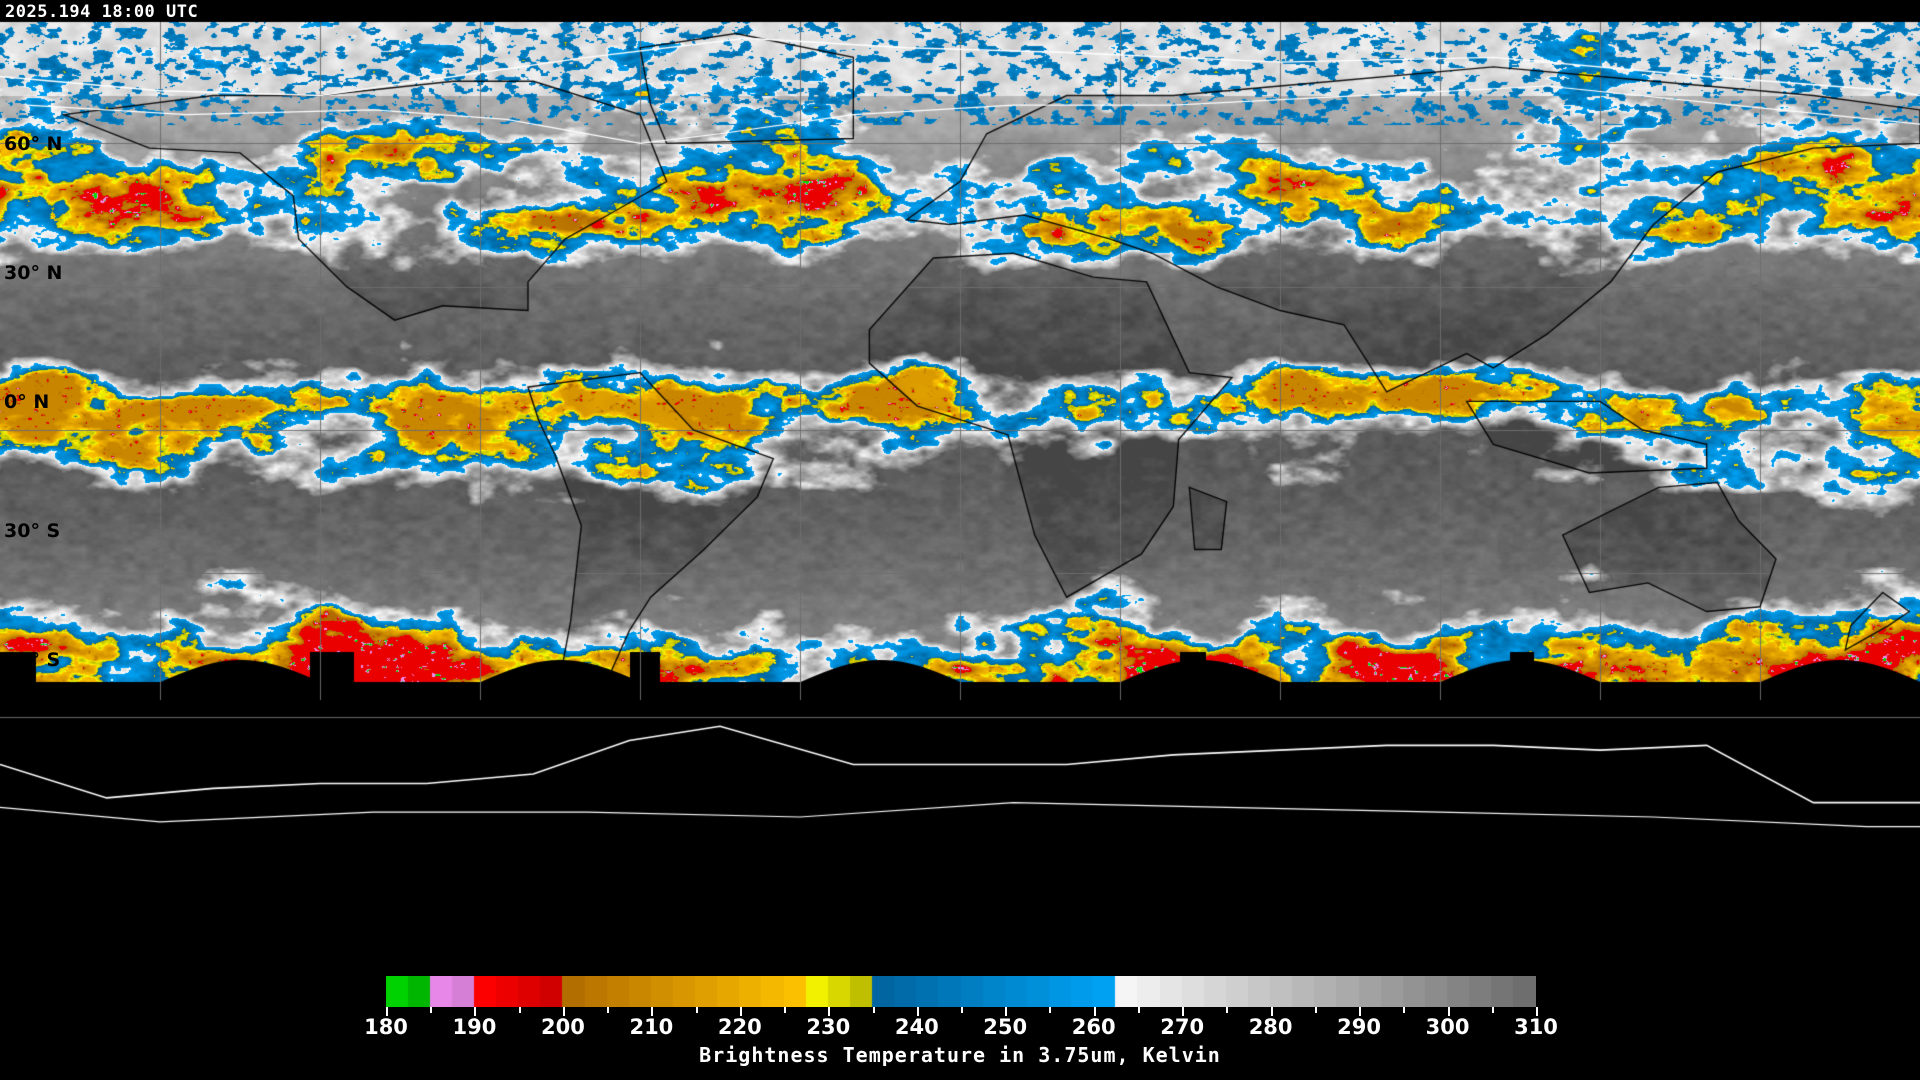  I want to click on timestamp-label: 2025.194 18:00 UTC, so click(102, 12).